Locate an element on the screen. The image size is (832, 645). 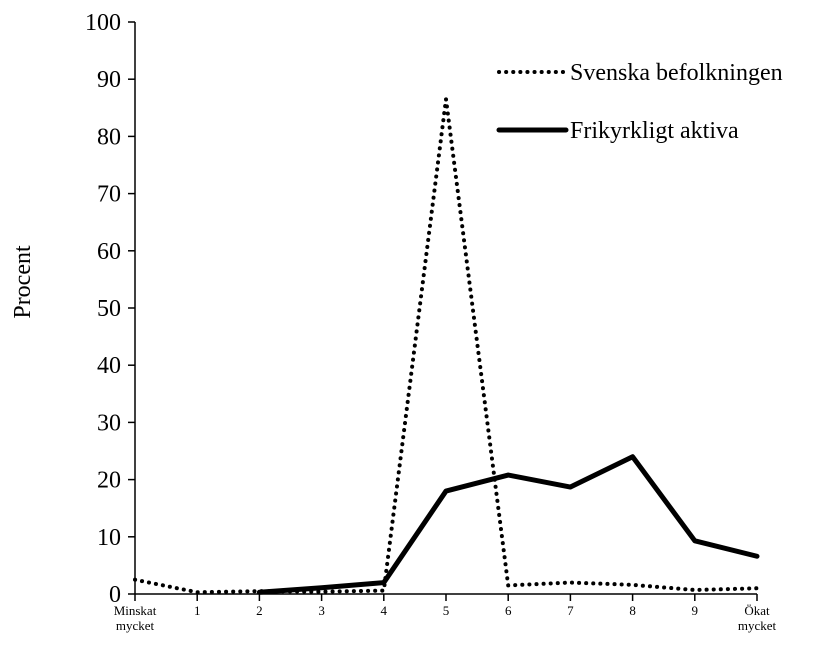
legend: Svenska befolkningen Frikyrkligt aktiva is located at coordinates (641, 102).